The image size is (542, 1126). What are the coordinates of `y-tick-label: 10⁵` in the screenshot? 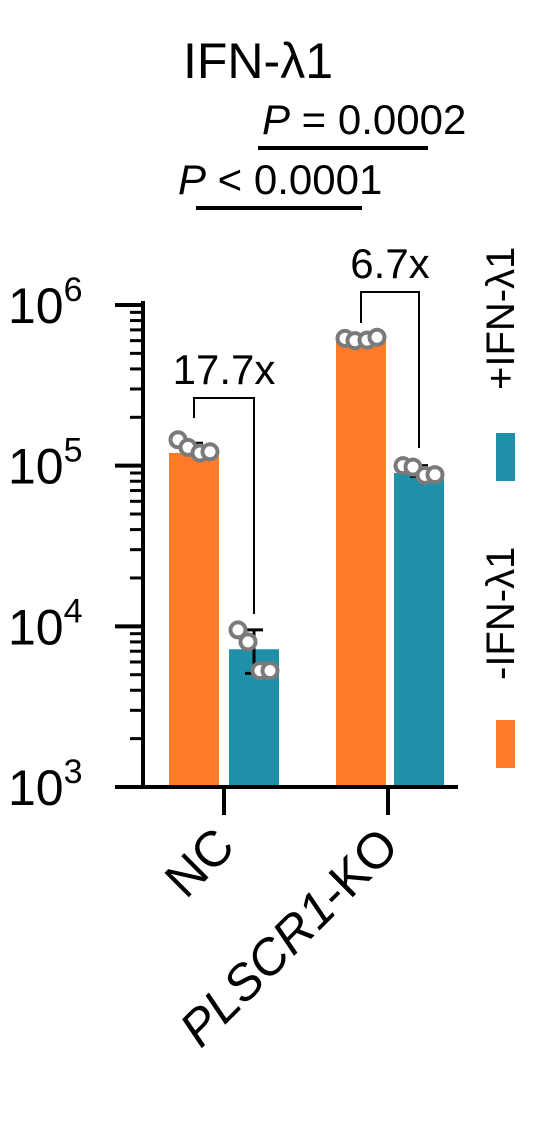 It's located at (45, 463).